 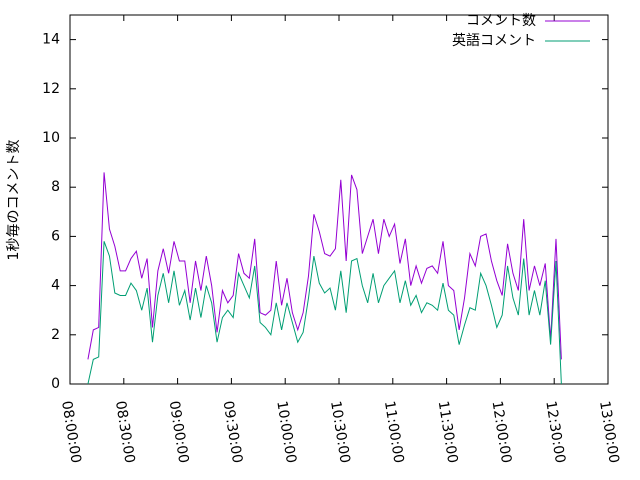 What do you see at coordinates (125, 432) in the screenshot?
I see `x-tick-label: 08:30:00` at bounding box center [125, 432].